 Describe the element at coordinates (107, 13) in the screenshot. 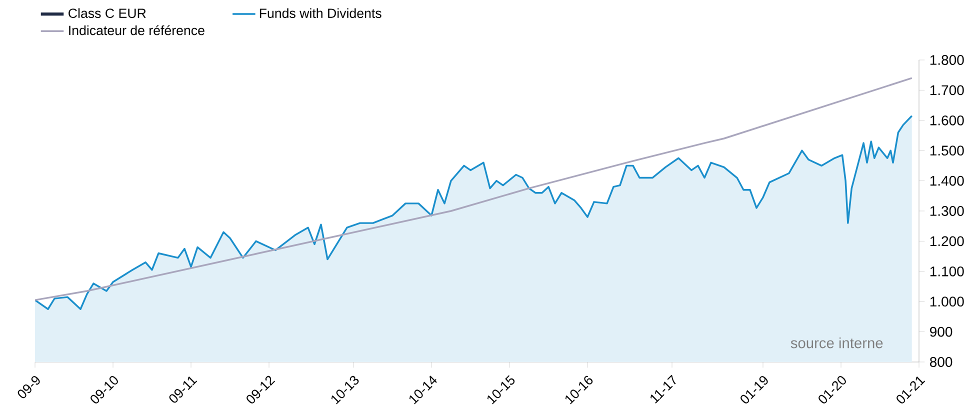

I see `legend-label: Class C EUR` at that location.